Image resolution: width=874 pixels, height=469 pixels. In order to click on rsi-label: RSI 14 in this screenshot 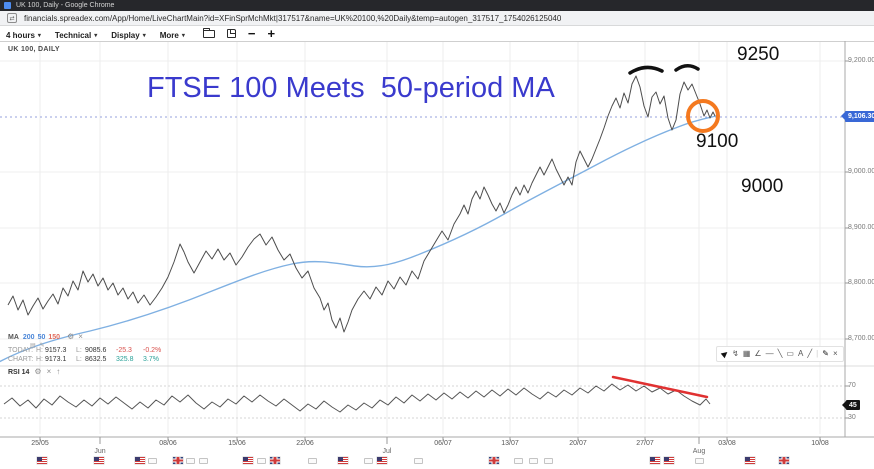, I will do `click(19, 372)`.